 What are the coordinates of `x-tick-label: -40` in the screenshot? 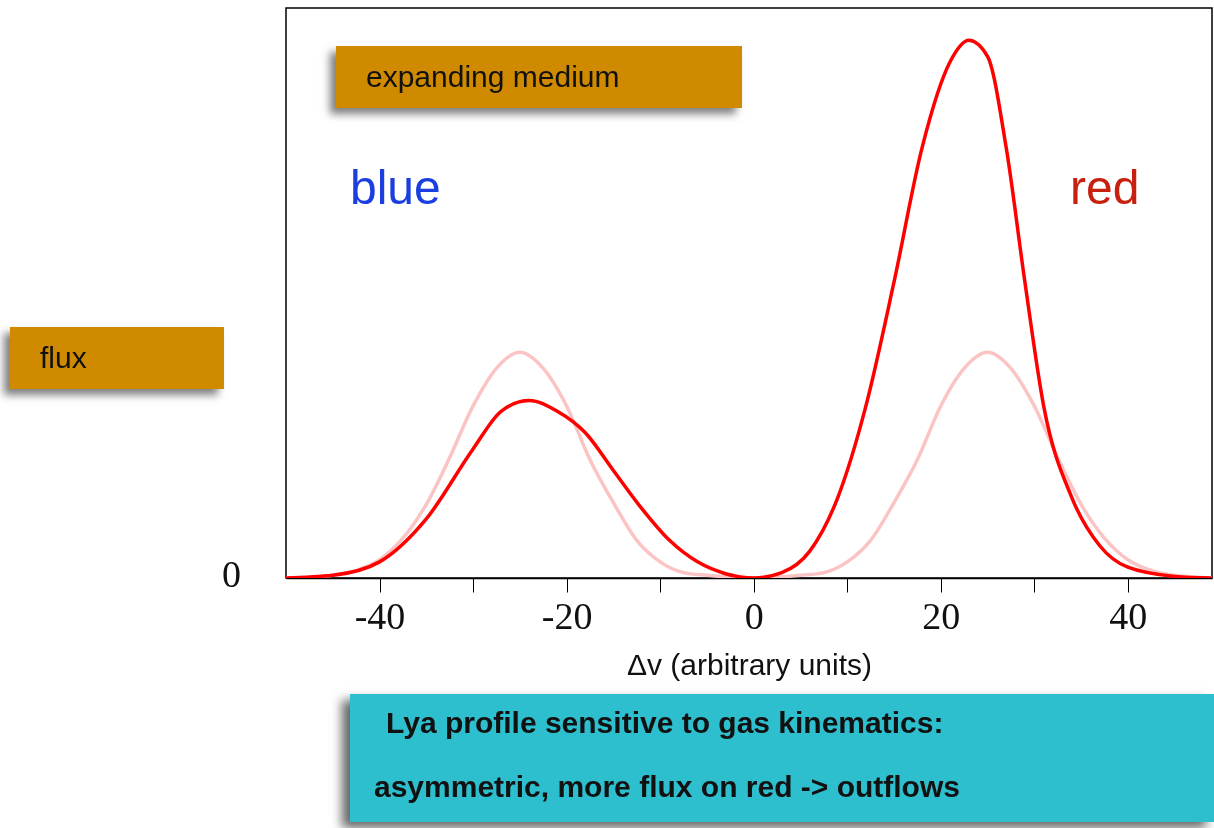 It's located at (380, 615).